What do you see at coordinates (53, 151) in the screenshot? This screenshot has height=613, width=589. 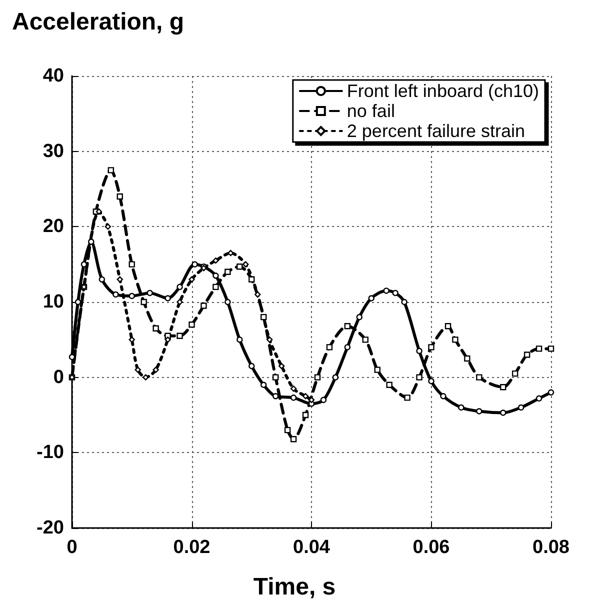 I see `y-tick-label: 30` at bounding box center [53, 151].